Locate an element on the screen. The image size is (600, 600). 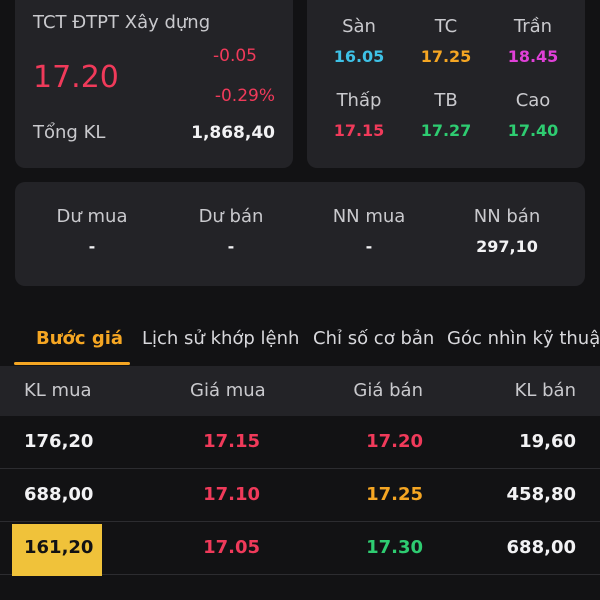
price-ceiling-label: Trần is located at coordinates (533, 26).